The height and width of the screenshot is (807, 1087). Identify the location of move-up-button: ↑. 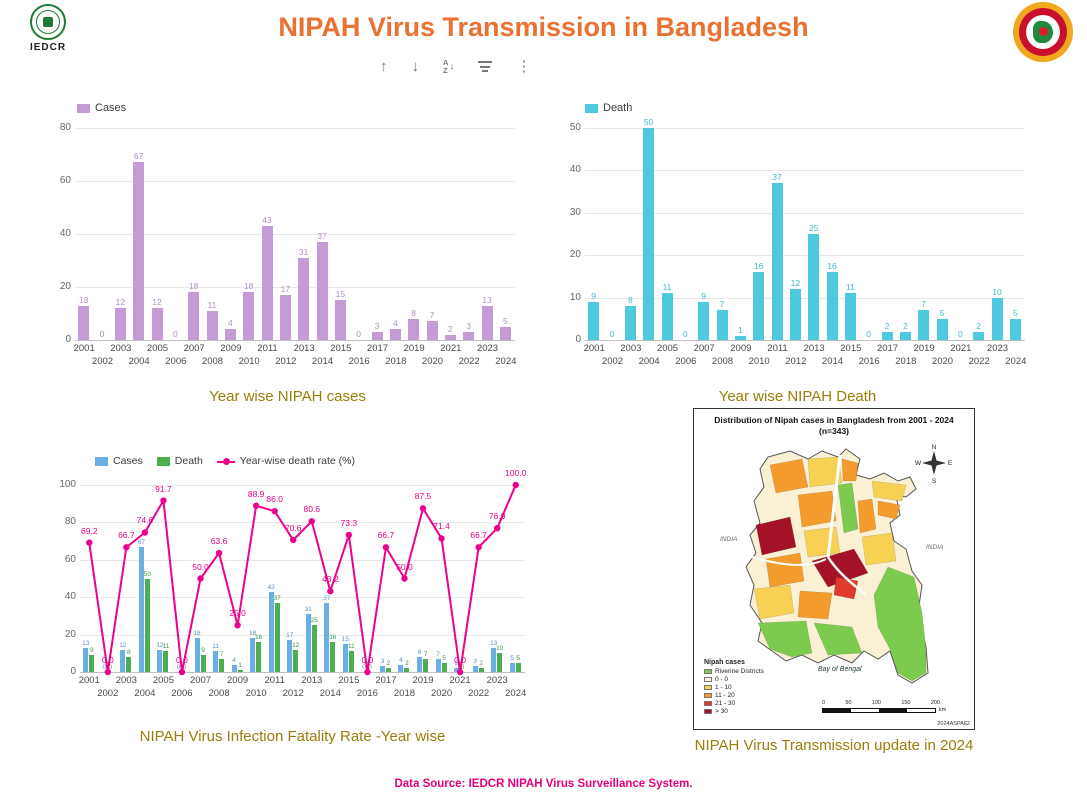
(384, 67).